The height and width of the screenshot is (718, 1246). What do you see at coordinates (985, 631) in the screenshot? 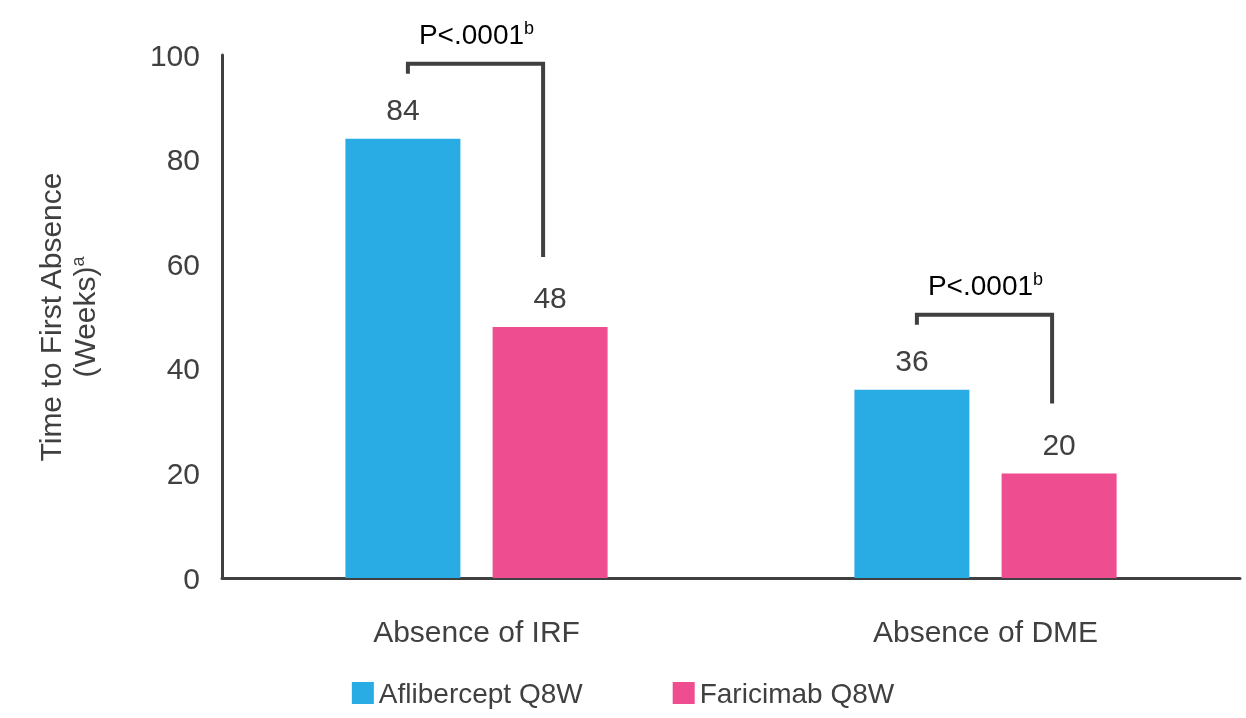
I see `x-tick-label: Absence of DME` at bounding box center [985, 631].